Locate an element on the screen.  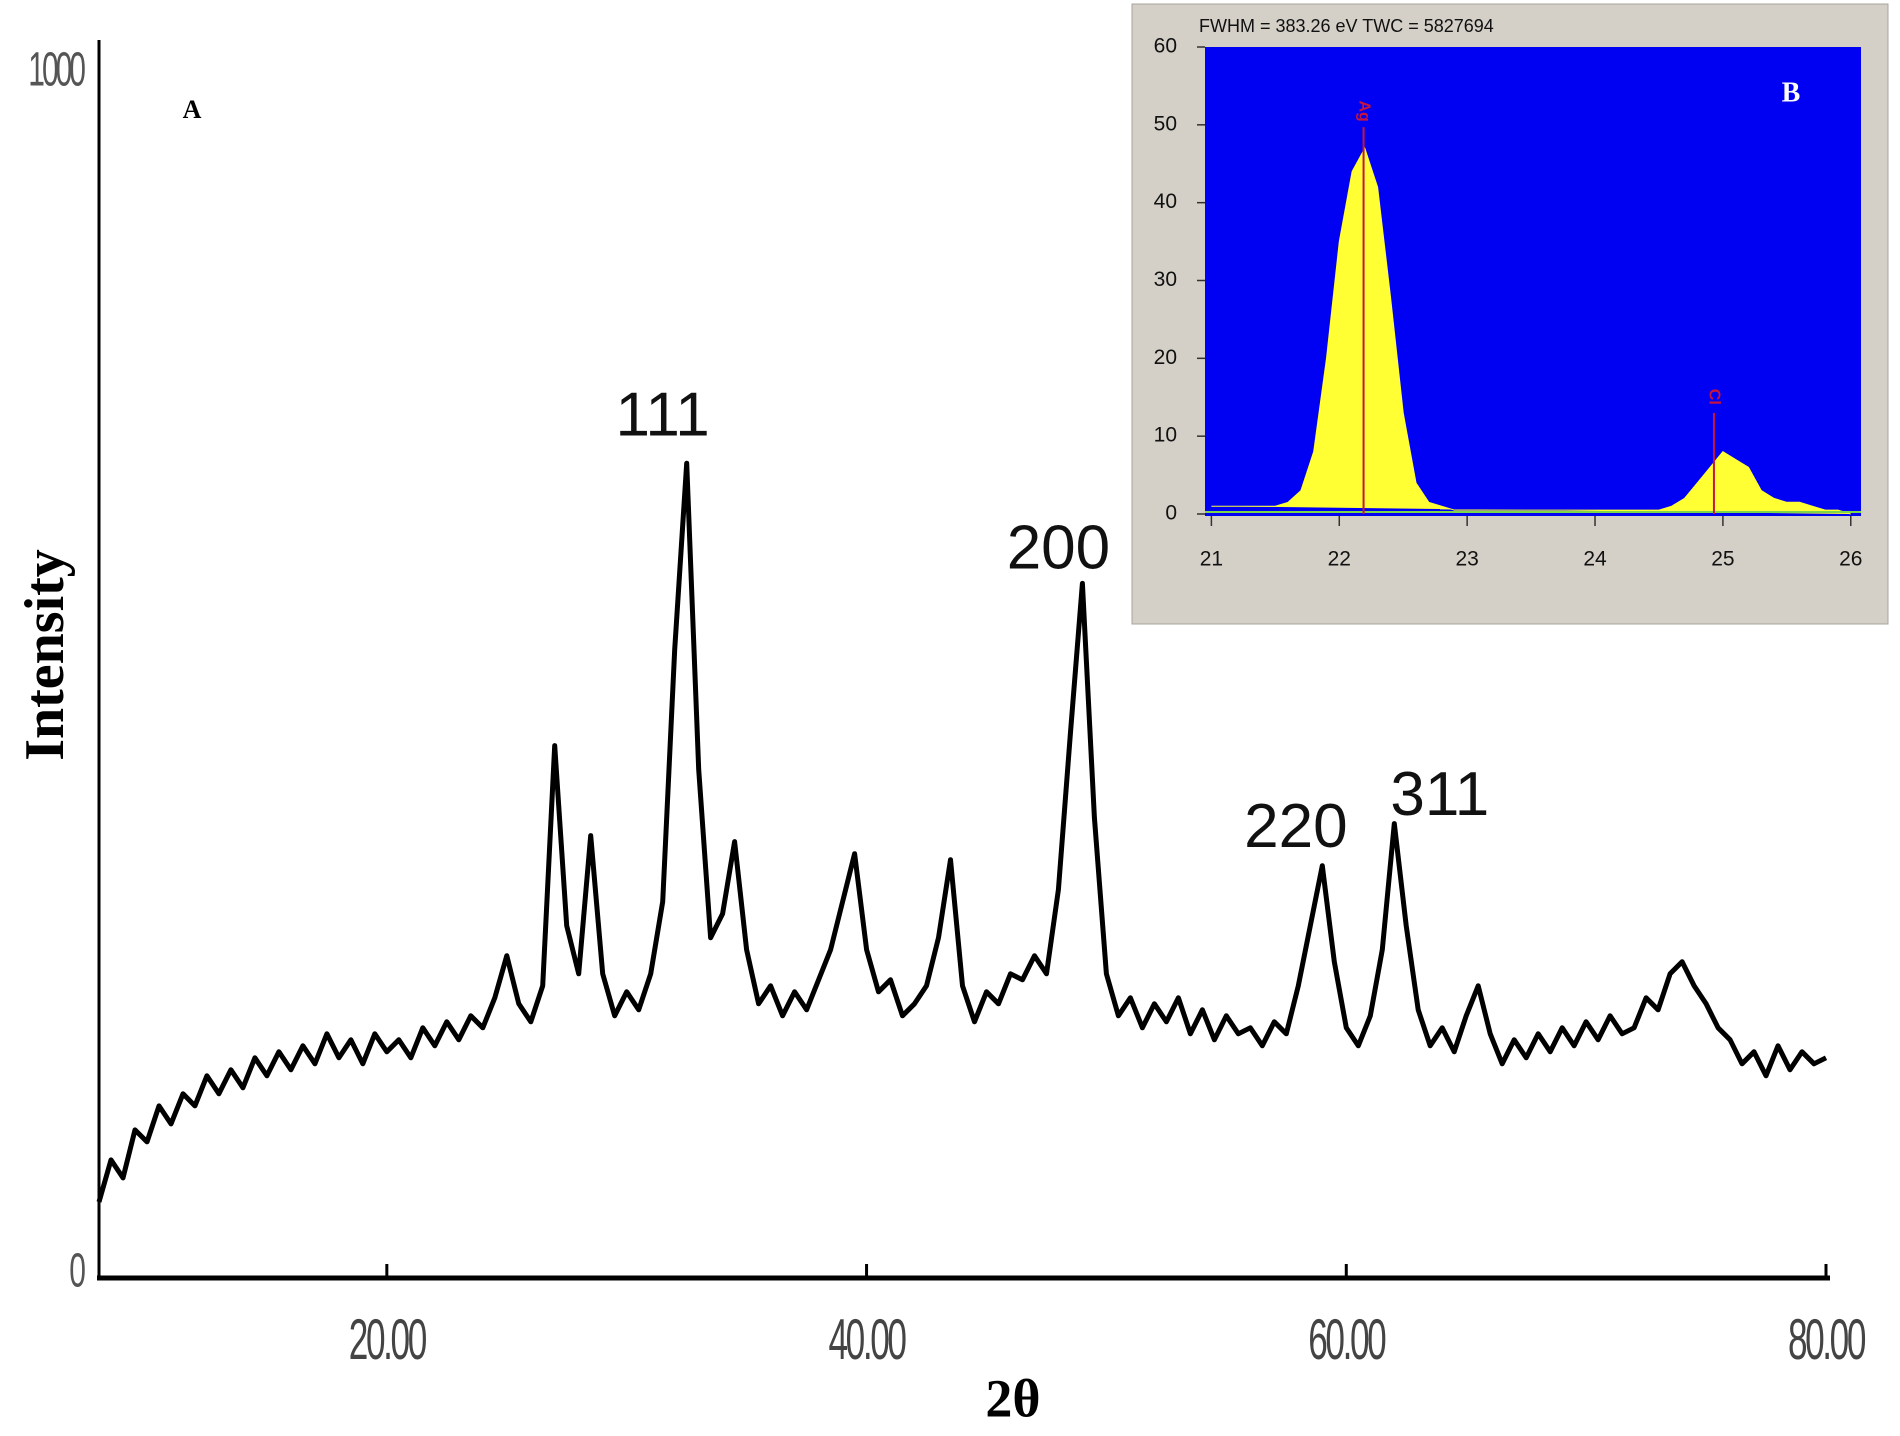
panel-label: B is located at coordinates (1791, 92).